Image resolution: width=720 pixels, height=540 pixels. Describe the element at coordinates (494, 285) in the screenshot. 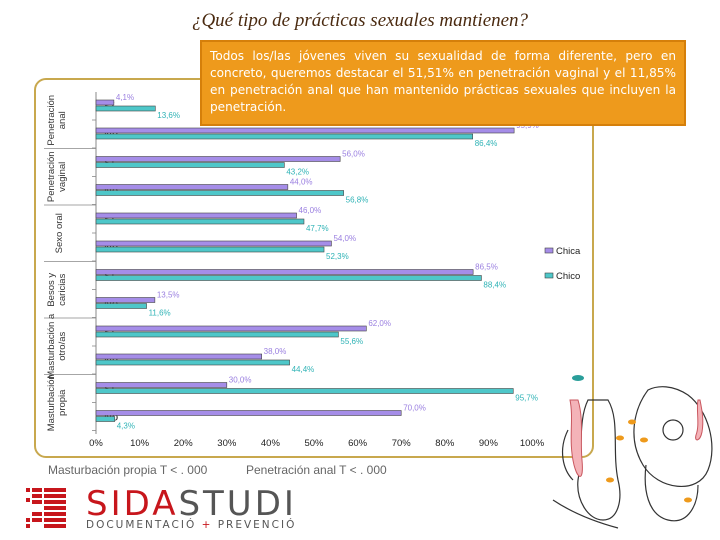

I see `data-label-chico: 88,4%` at that location.